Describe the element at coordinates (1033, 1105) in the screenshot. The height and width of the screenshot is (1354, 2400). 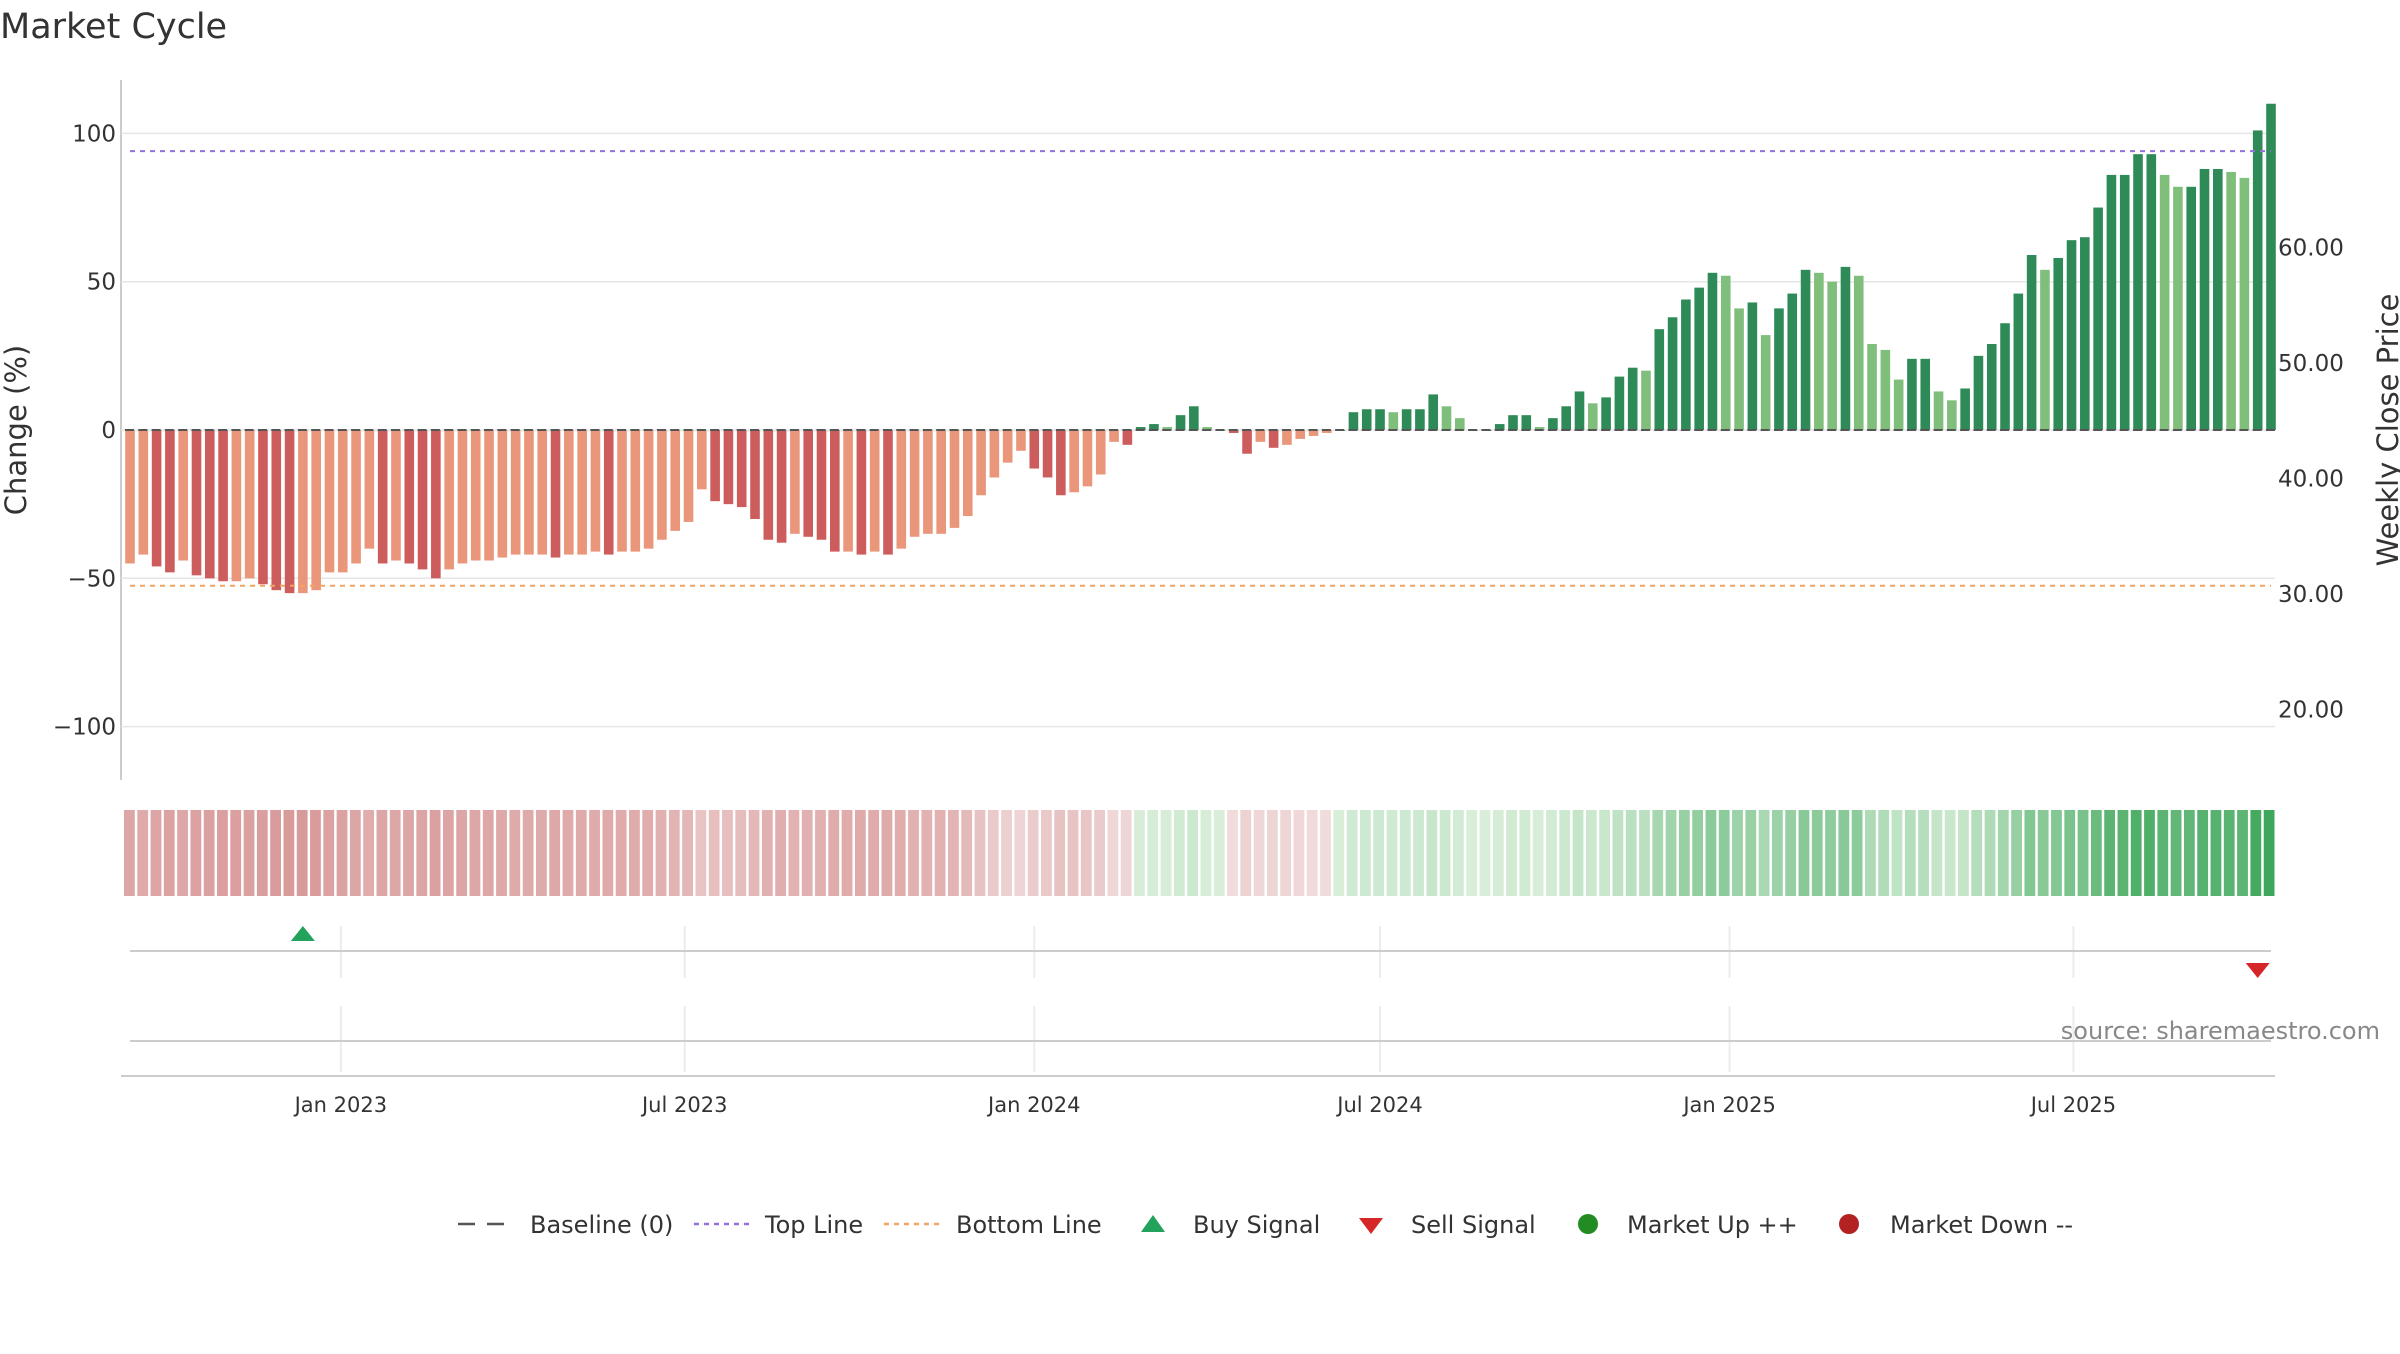
I see `x-tick-label: Jan 2024` at that location.